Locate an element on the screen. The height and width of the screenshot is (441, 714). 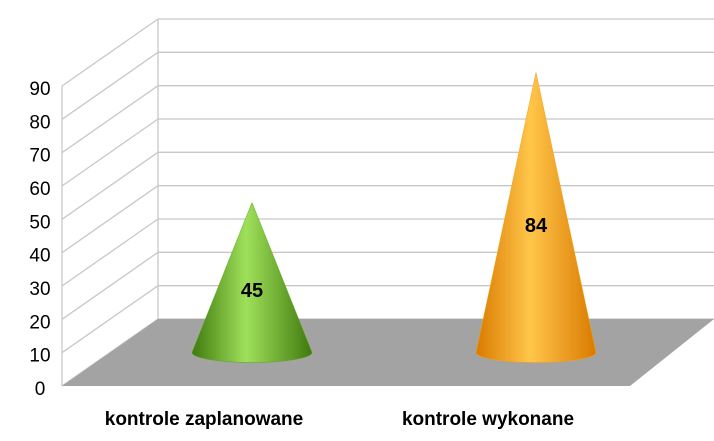
y-tick-label: 10 is located at coordinates (39, 356).